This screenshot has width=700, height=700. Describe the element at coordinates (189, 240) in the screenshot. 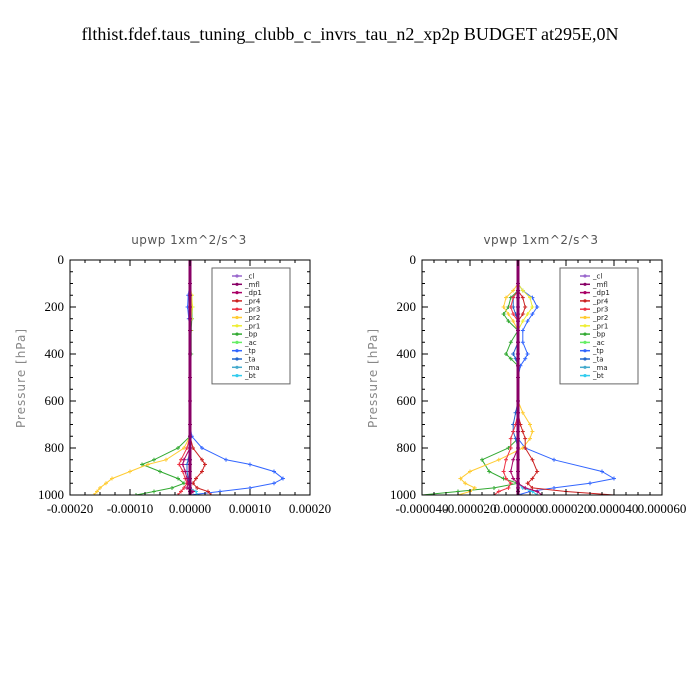

I see `panel-title-upwp: upwp 1xm^2/s^3` at that location.